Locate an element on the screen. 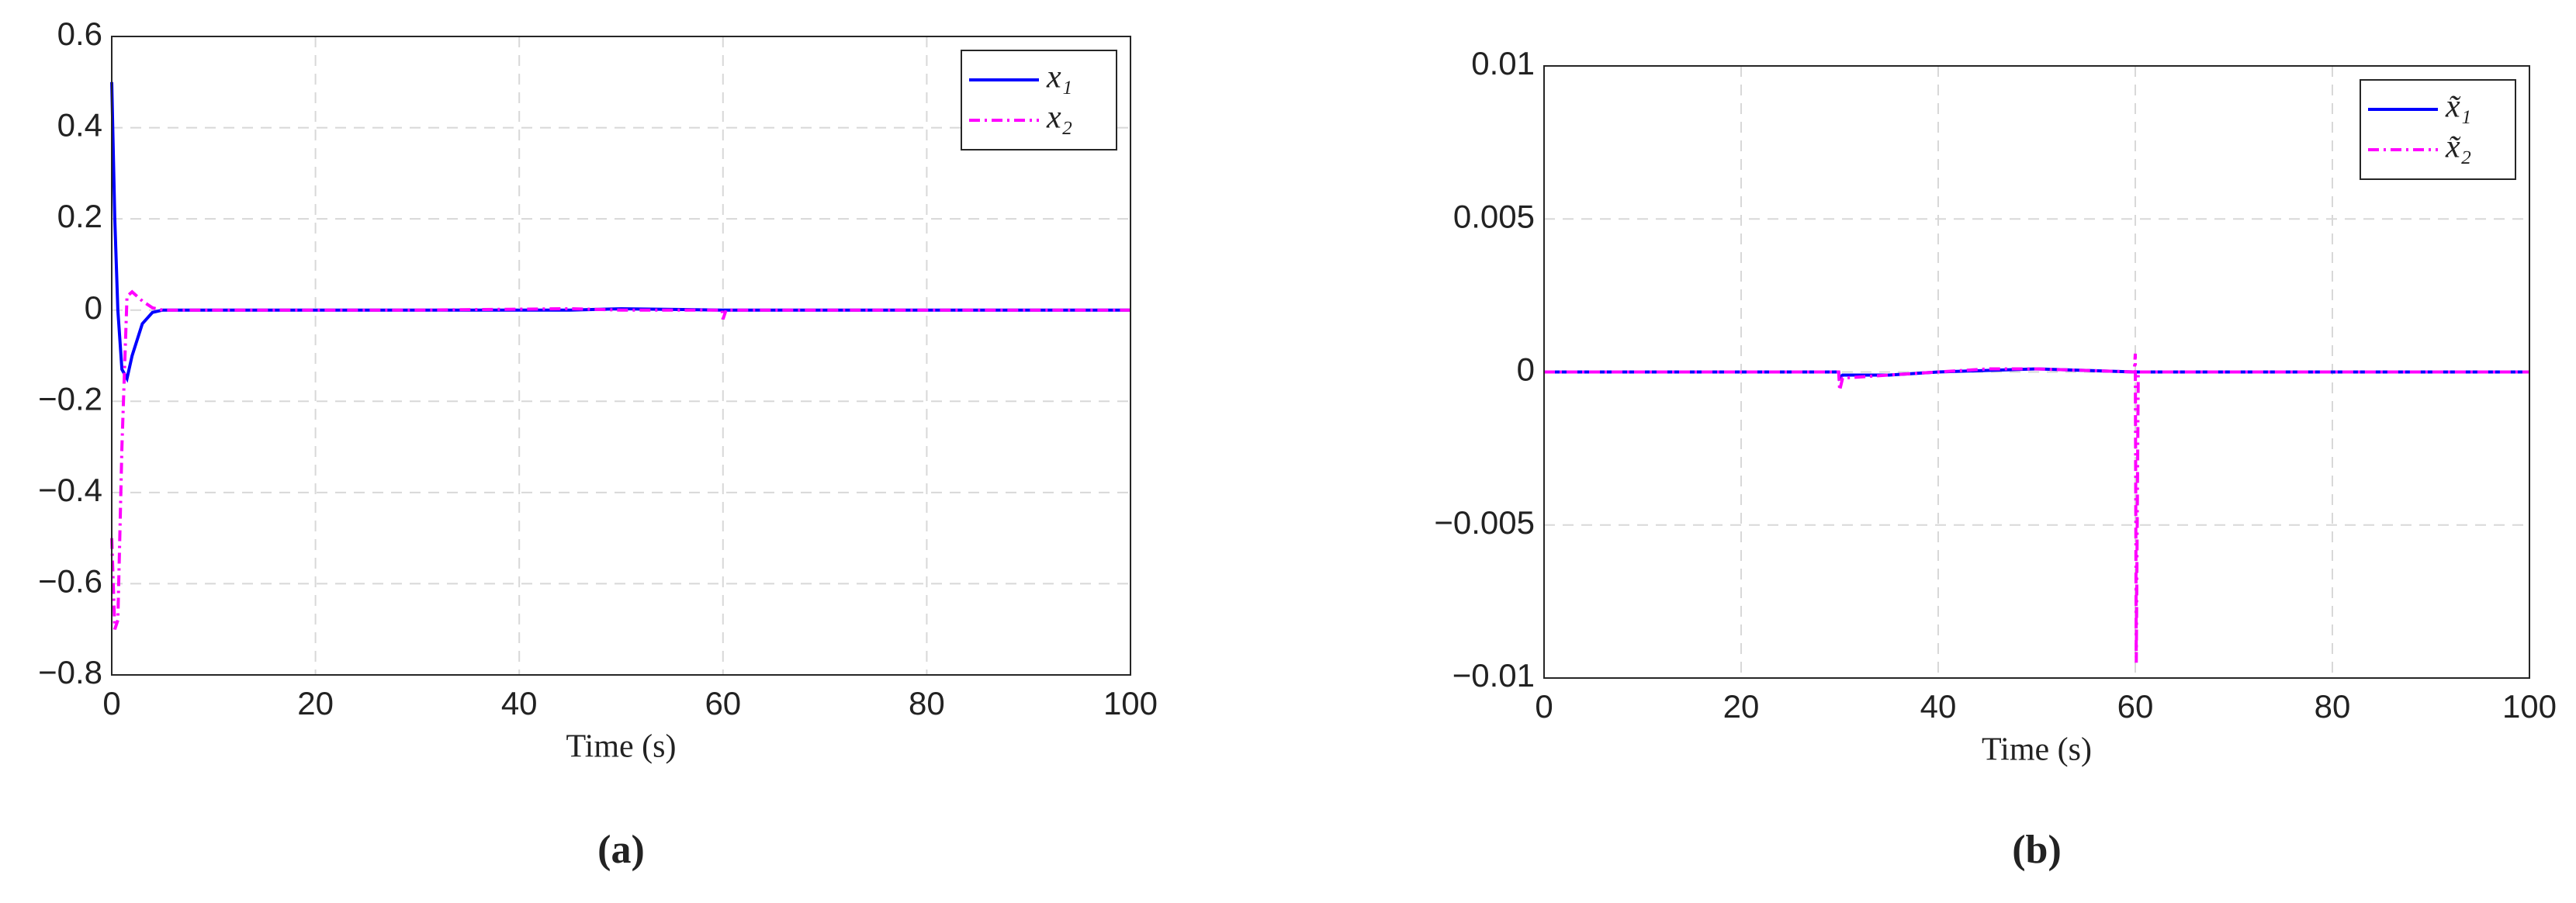 The image size is (2576, 903). y-tick-label: −0.01 is located at coordinates (1493, 676).